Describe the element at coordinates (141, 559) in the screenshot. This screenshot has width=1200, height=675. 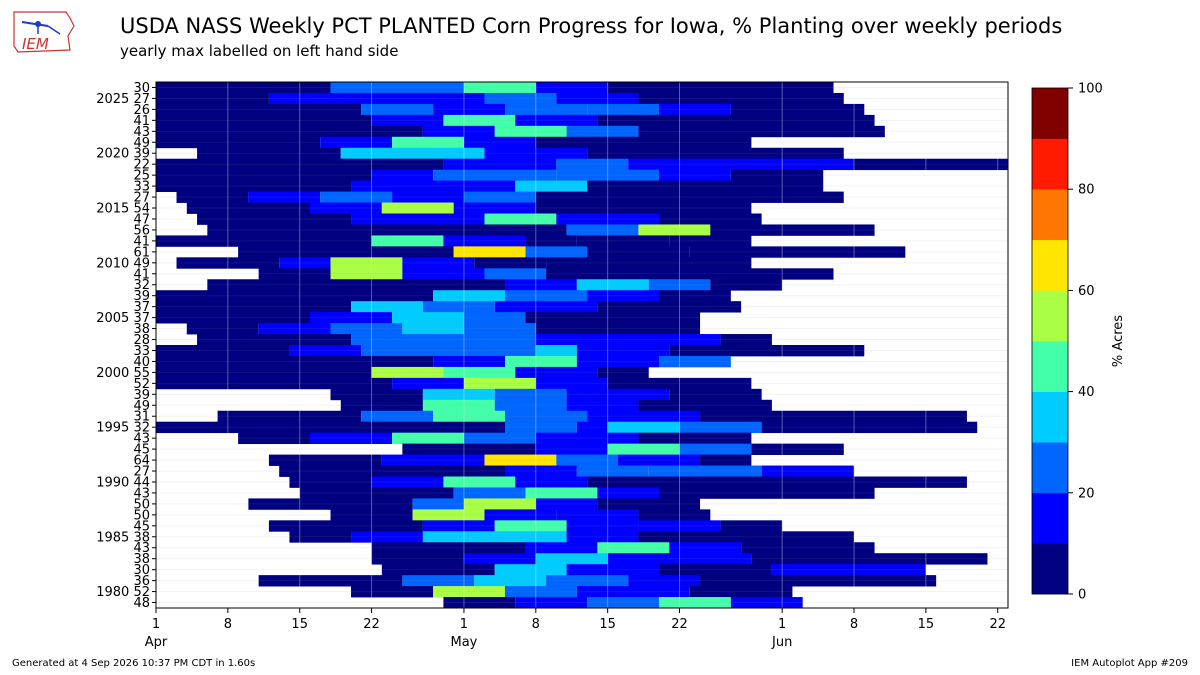
I see `y-tick-label: 38` at that location.